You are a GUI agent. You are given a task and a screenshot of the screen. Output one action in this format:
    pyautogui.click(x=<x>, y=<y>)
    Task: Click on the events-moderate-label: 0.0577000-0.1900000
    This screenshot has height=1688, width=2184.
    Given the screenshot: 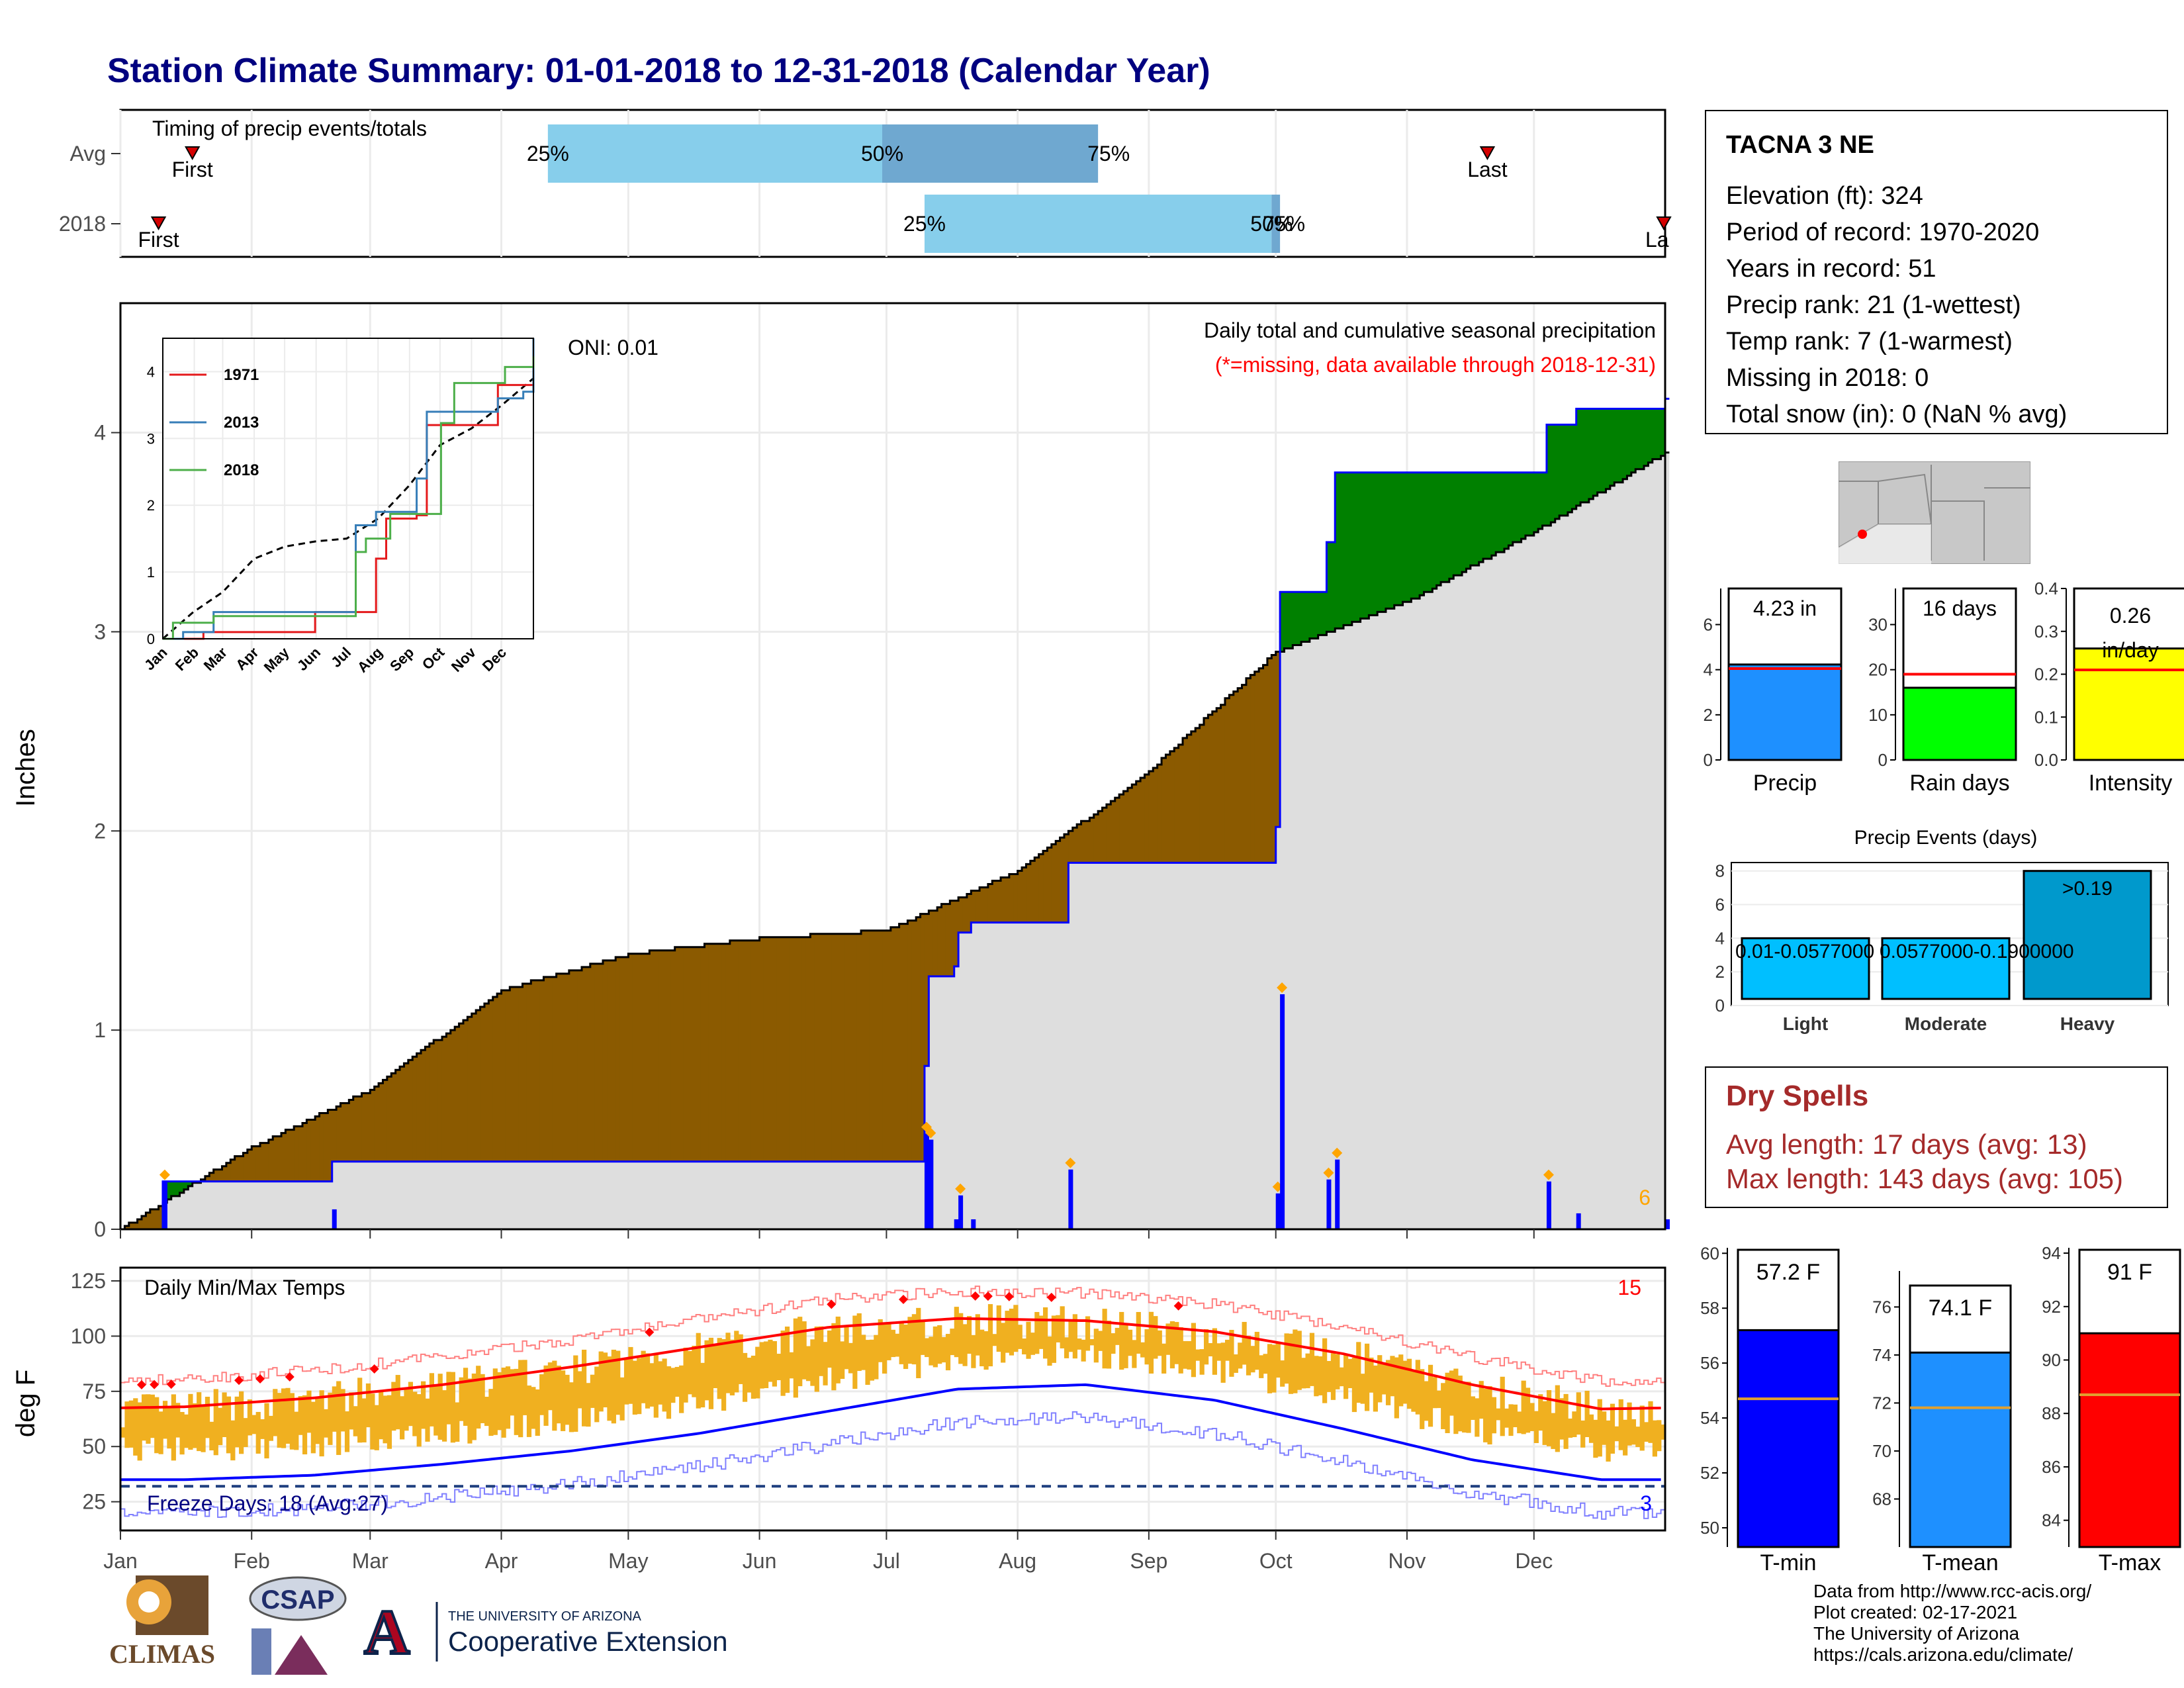 What is the action you would take?
    pyautogui.click(x=1977, y=951)
    